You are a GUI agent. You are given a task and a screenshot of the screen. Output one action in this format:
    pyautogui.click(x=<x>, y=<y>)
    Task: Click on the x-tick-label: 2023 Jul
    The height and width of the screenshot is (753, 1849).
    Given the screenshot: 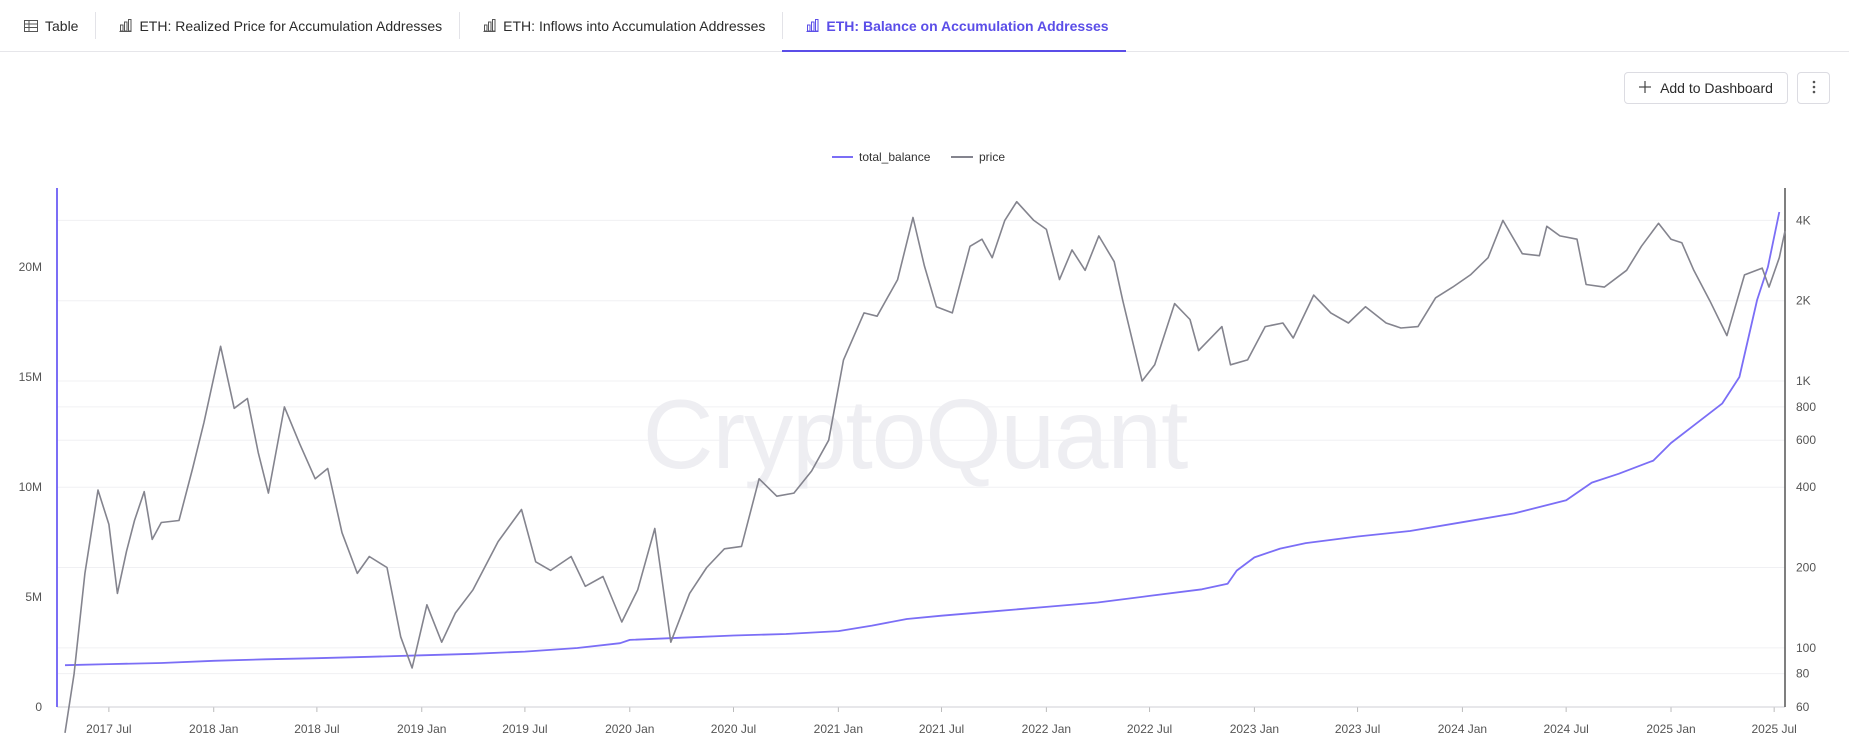 What is the action you would take?
    pyautogui.click(x=1357, y=729)
    